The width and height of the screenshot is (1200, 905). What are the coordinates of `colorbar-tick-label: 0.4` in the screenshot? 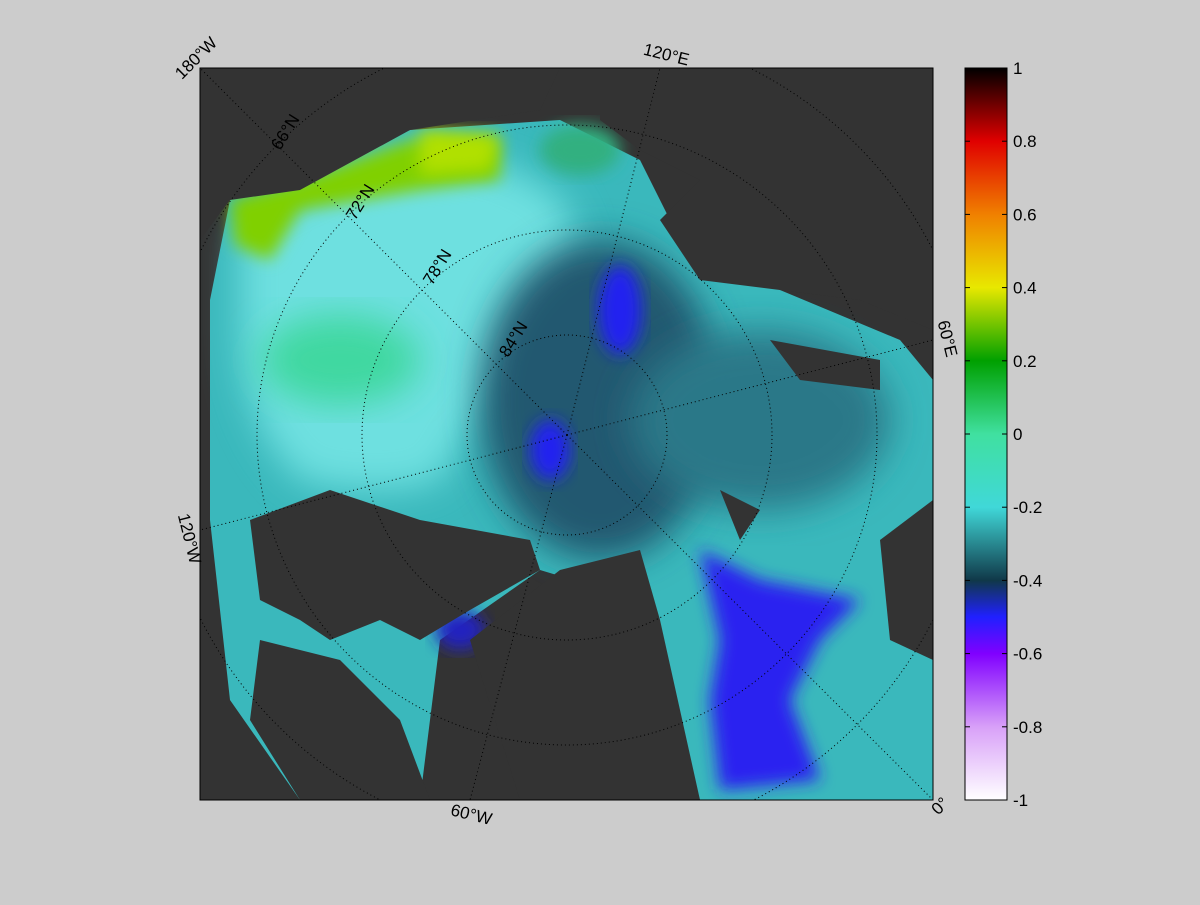 It's located at (1025, 288).